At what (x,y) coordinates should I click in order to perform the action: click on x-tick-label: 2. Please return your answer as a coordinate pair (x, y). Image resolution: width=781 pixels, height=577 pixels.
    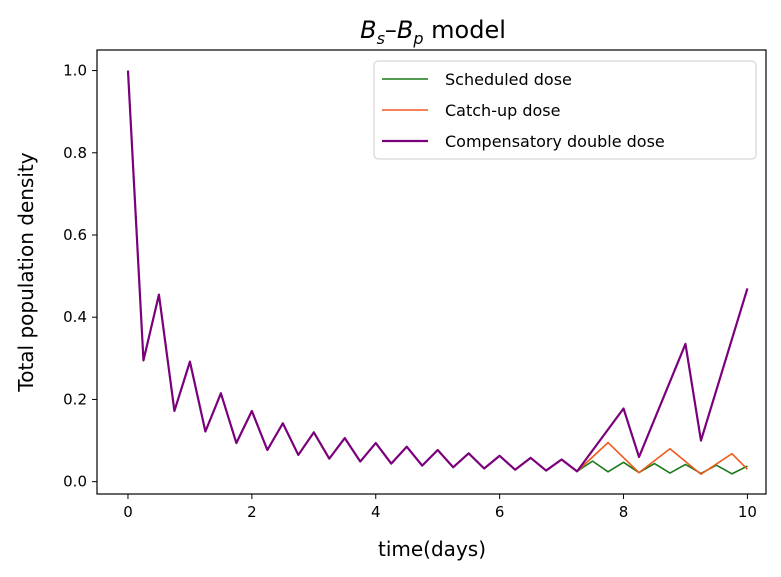
    Looking at the image, I should click on (252, 512).